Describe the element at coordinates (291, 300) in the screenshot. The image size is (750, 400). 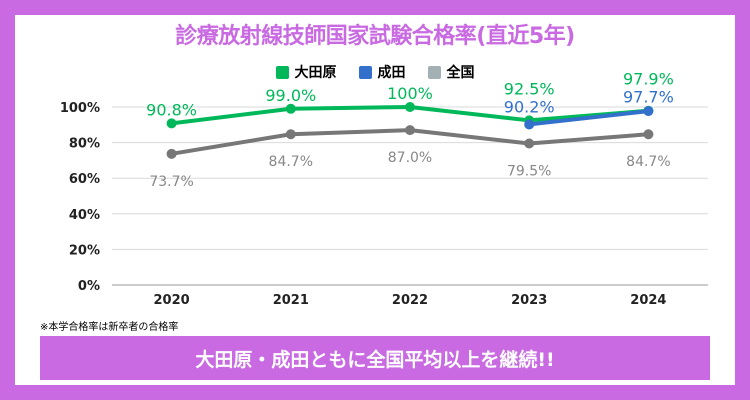
I see `x-tick-label: 2021` at that location.